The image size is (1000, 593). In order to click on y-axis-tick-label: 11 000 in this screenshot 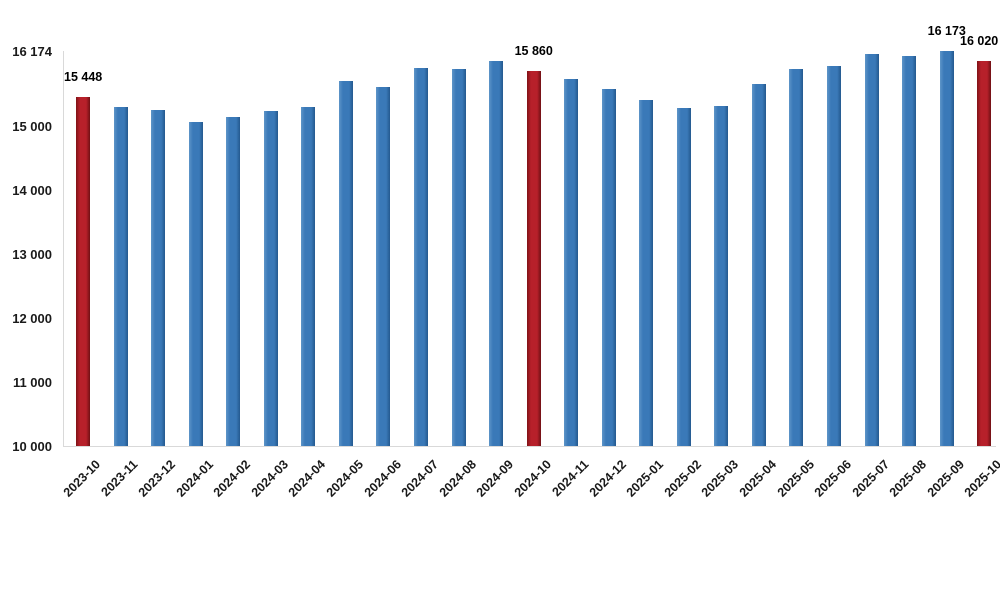, I will do `click(32, 383)`.